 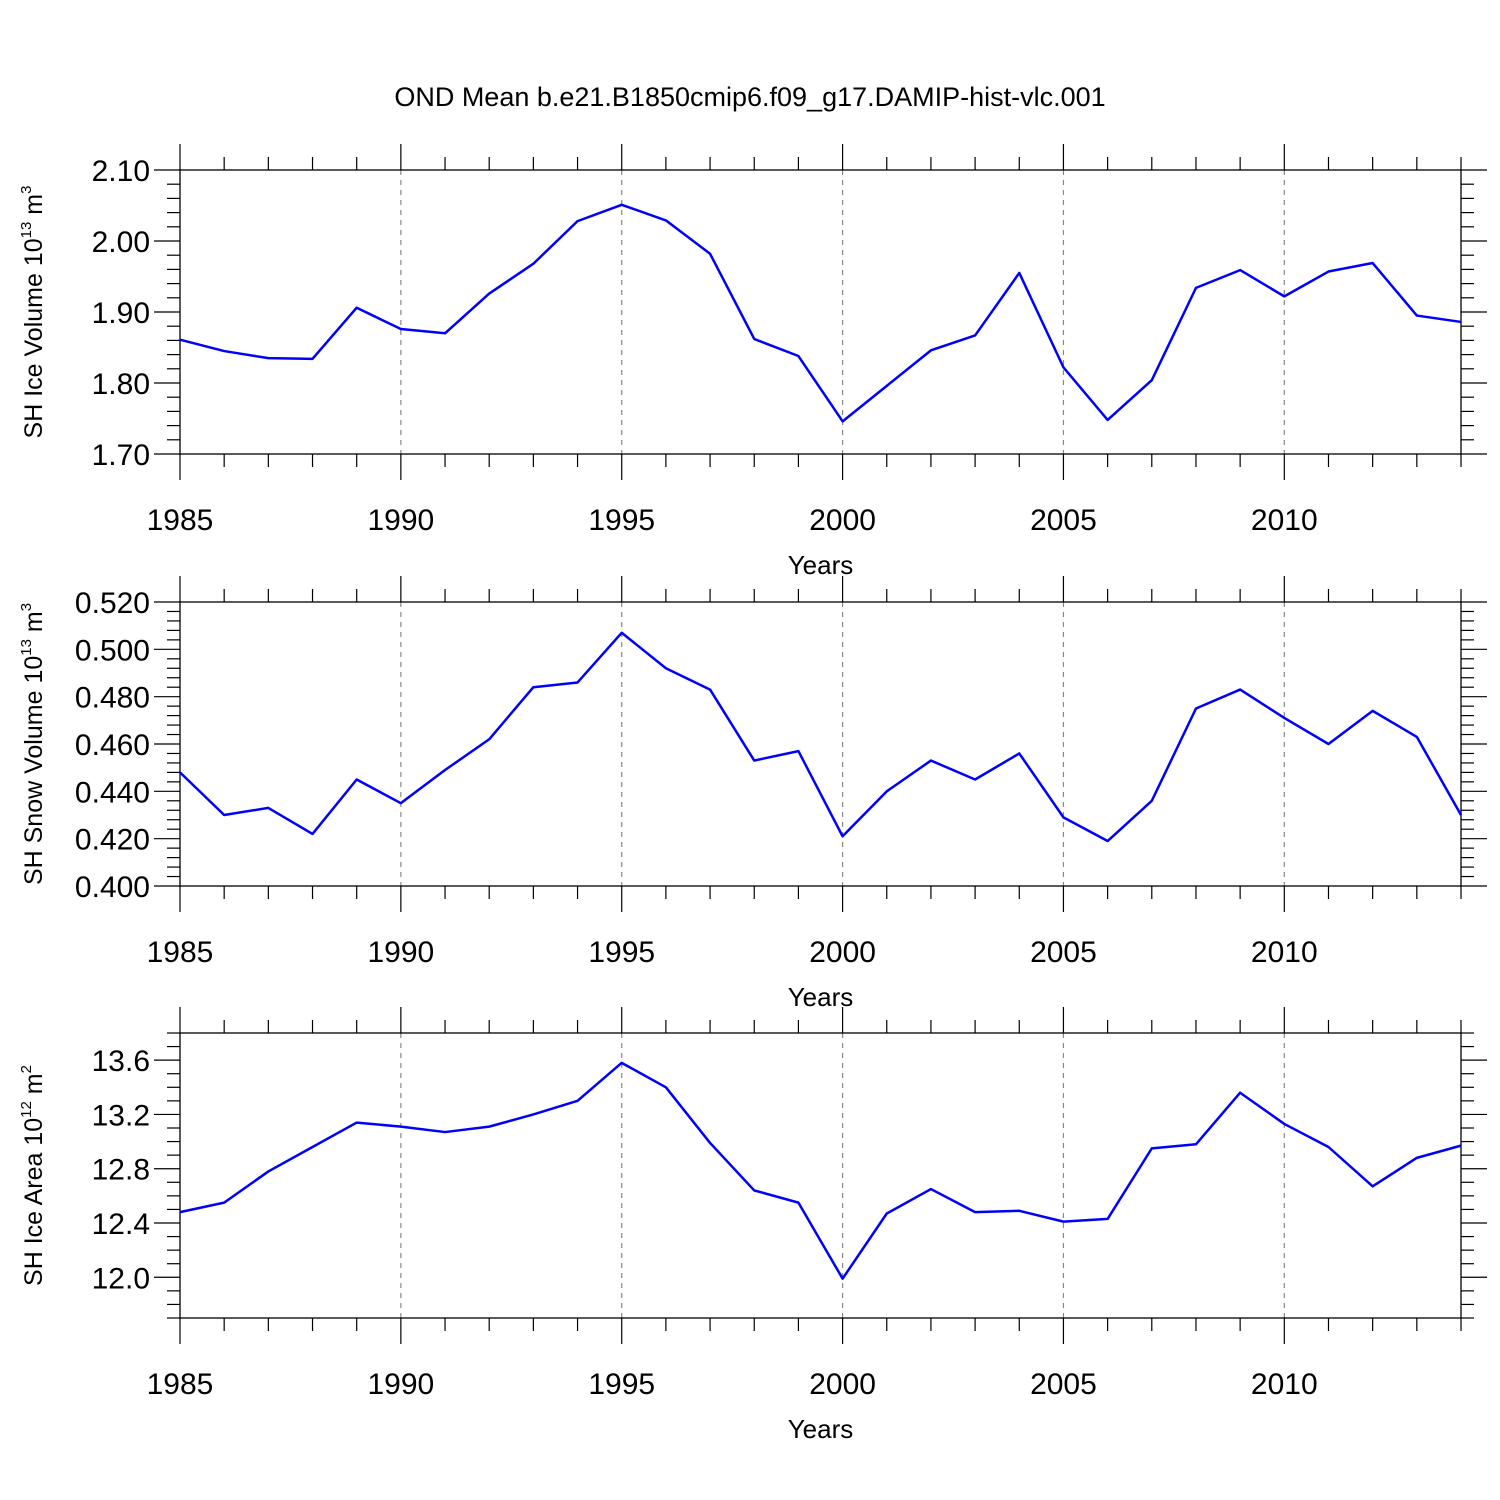 What do you see at coordinates (112, 887) in the screenshot?
I see `y-tick-label: 0.400` at bounding box center [112, 887].